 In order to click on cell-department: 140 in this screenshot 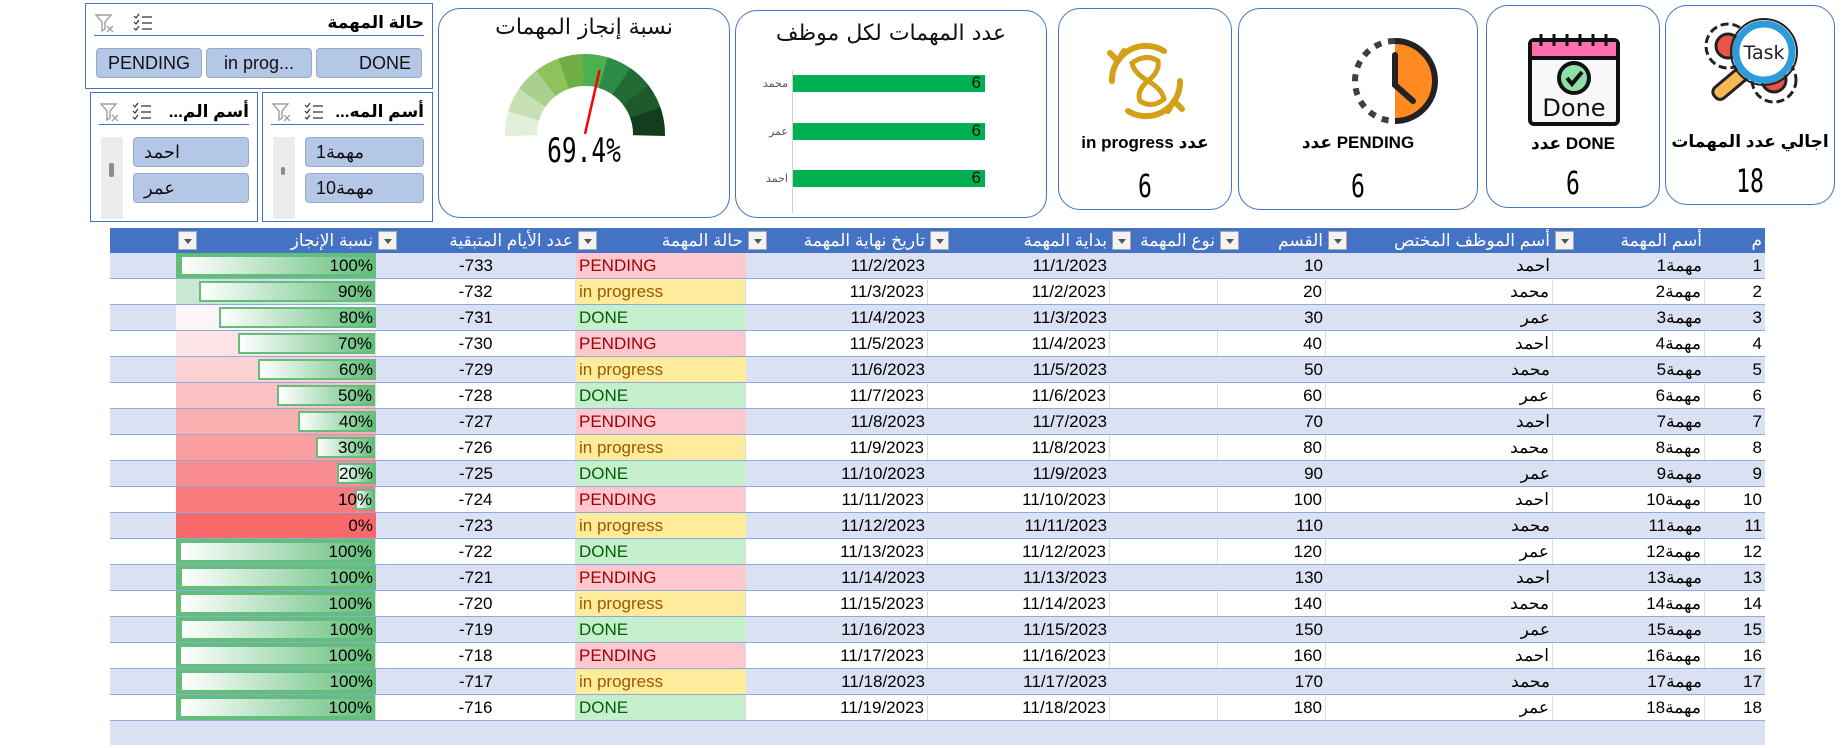, I will do `click(1272, 603)`.